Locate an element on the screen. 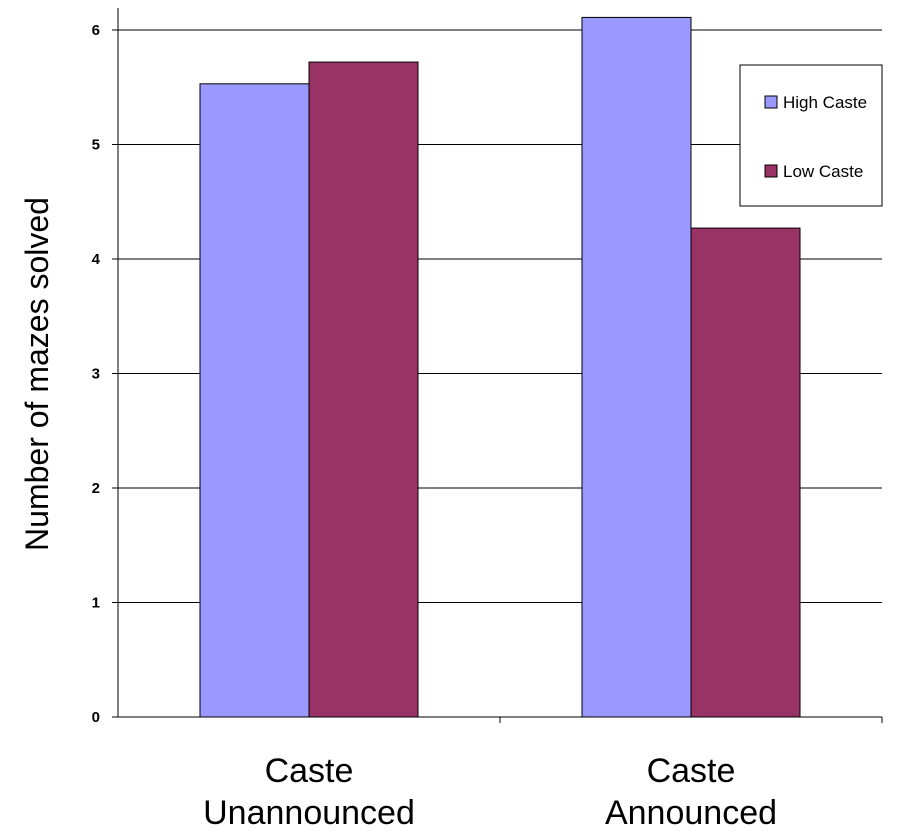 This screenshot has height=835, width=909. legend-box is located at coordinates (811, 135).